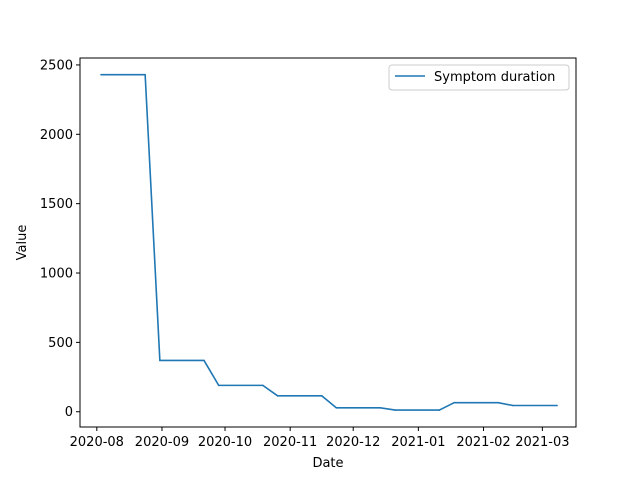  Describe the element at coordinates (494, 77) in the screenshot. I see `legend-label: Symptom duration` at that location.